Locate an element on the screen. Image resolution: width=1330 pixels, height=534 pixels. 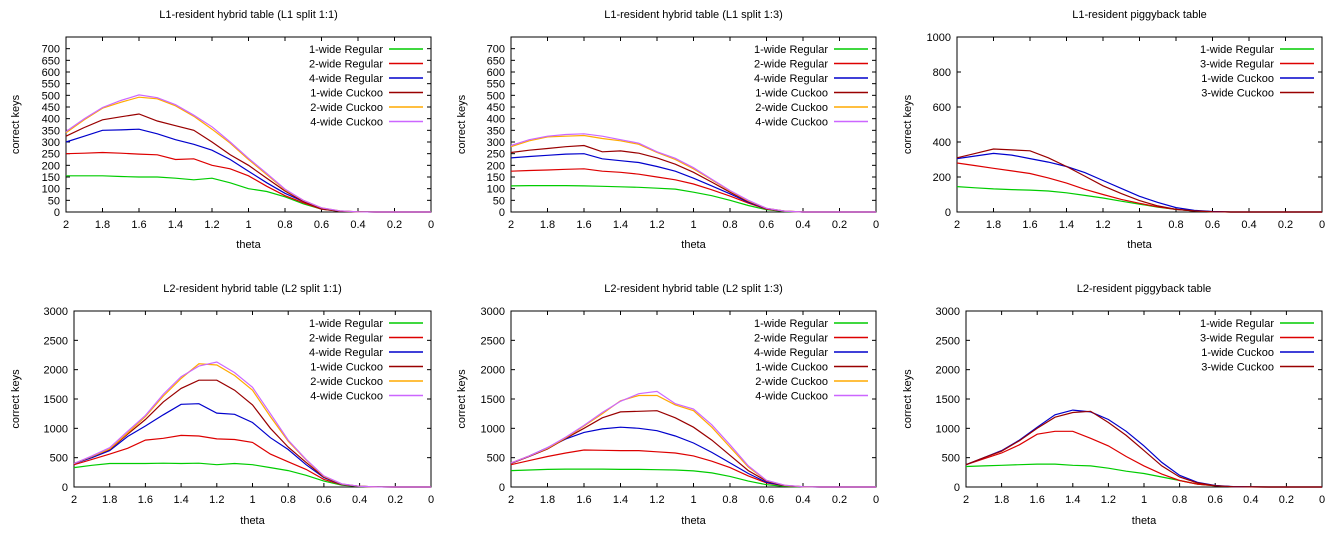
y-tick-label: 650 is located at coordinates (51, 61).